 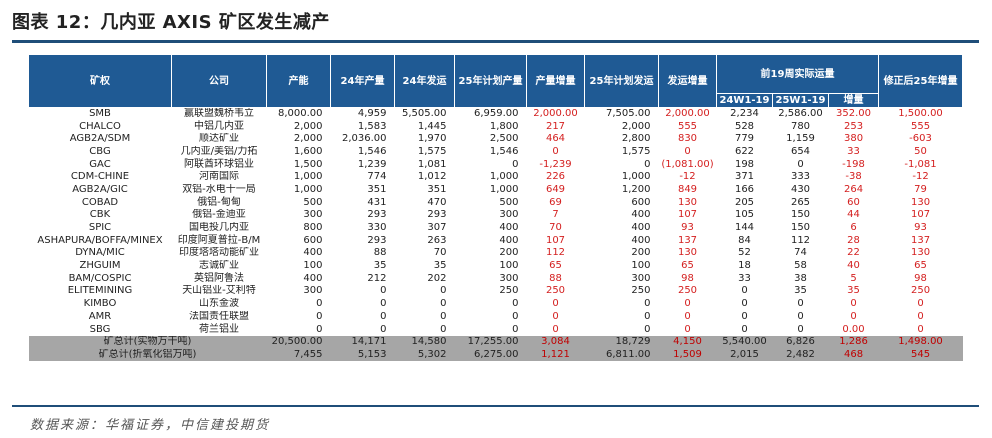 What do you see at coordinates (687, 240) in the screenshot?
I see `table-cell: 137` at bounding box center [687, 240].